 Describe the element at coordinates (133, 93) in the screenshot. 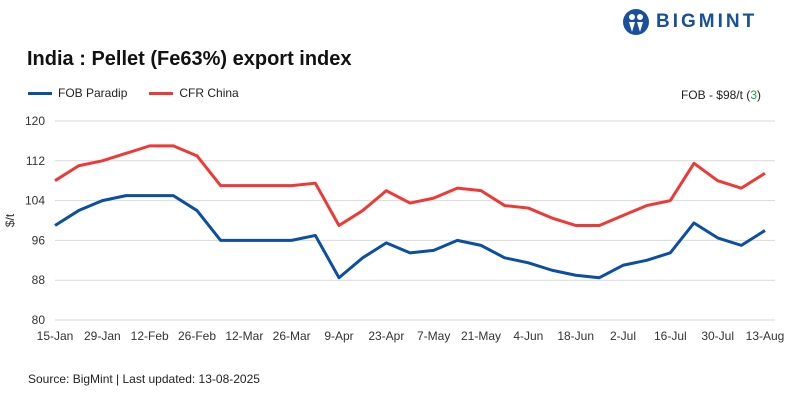

I see `legend: FOB Paradip CFR China` at that location.